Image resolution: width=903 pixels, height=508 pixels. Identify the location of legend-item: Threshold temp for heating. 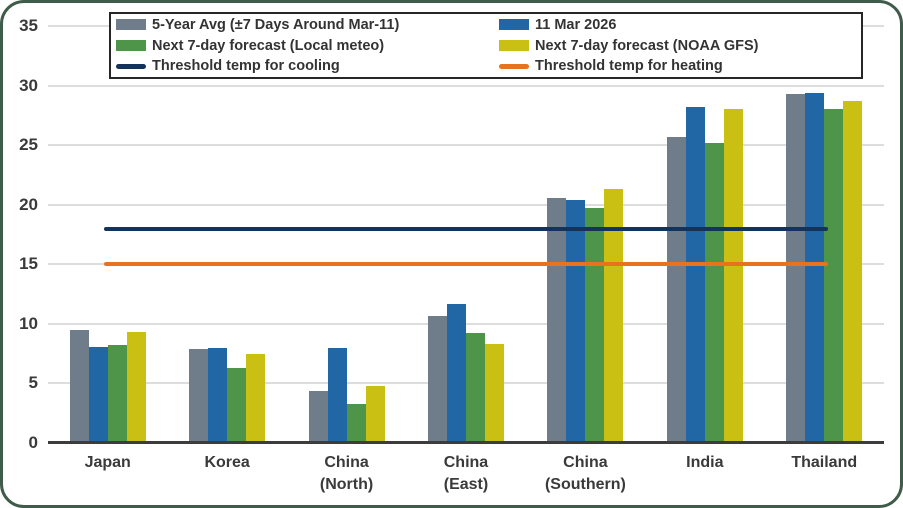
(680, 66).